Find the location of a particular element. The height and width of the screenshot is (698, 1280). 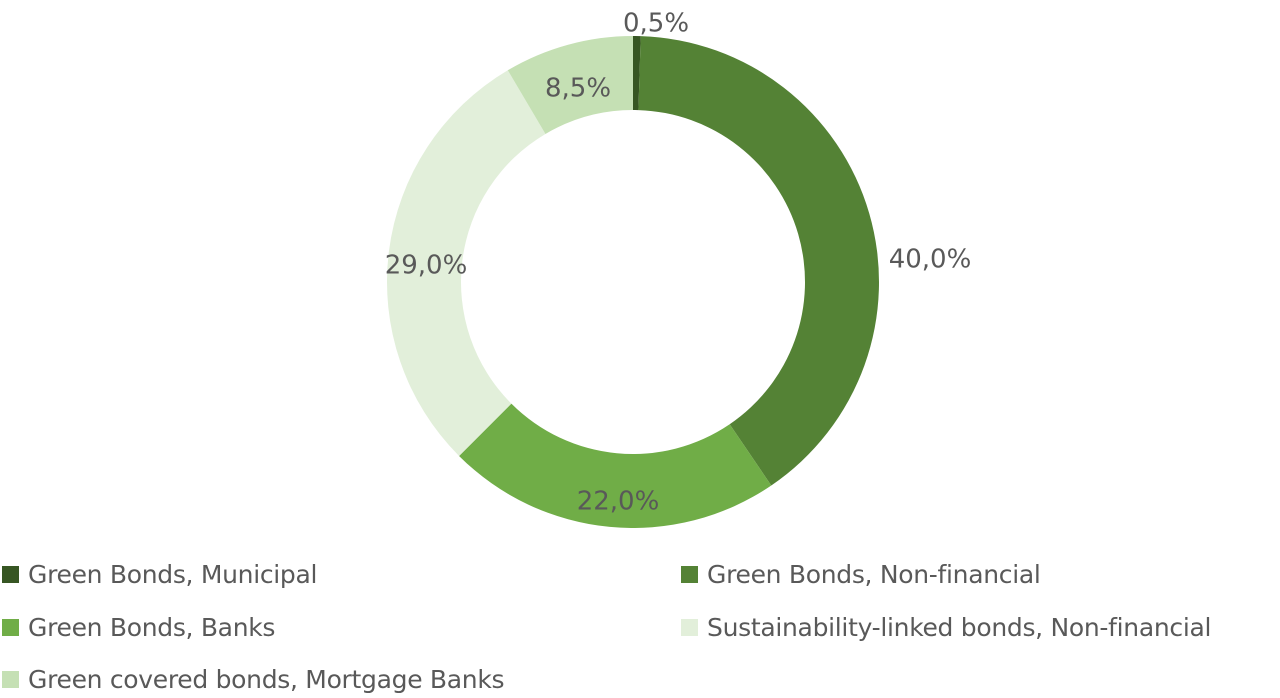

legend-item-green-covered: Green covered bonds, Mortgage Banks is located at coordinates (253, 679).